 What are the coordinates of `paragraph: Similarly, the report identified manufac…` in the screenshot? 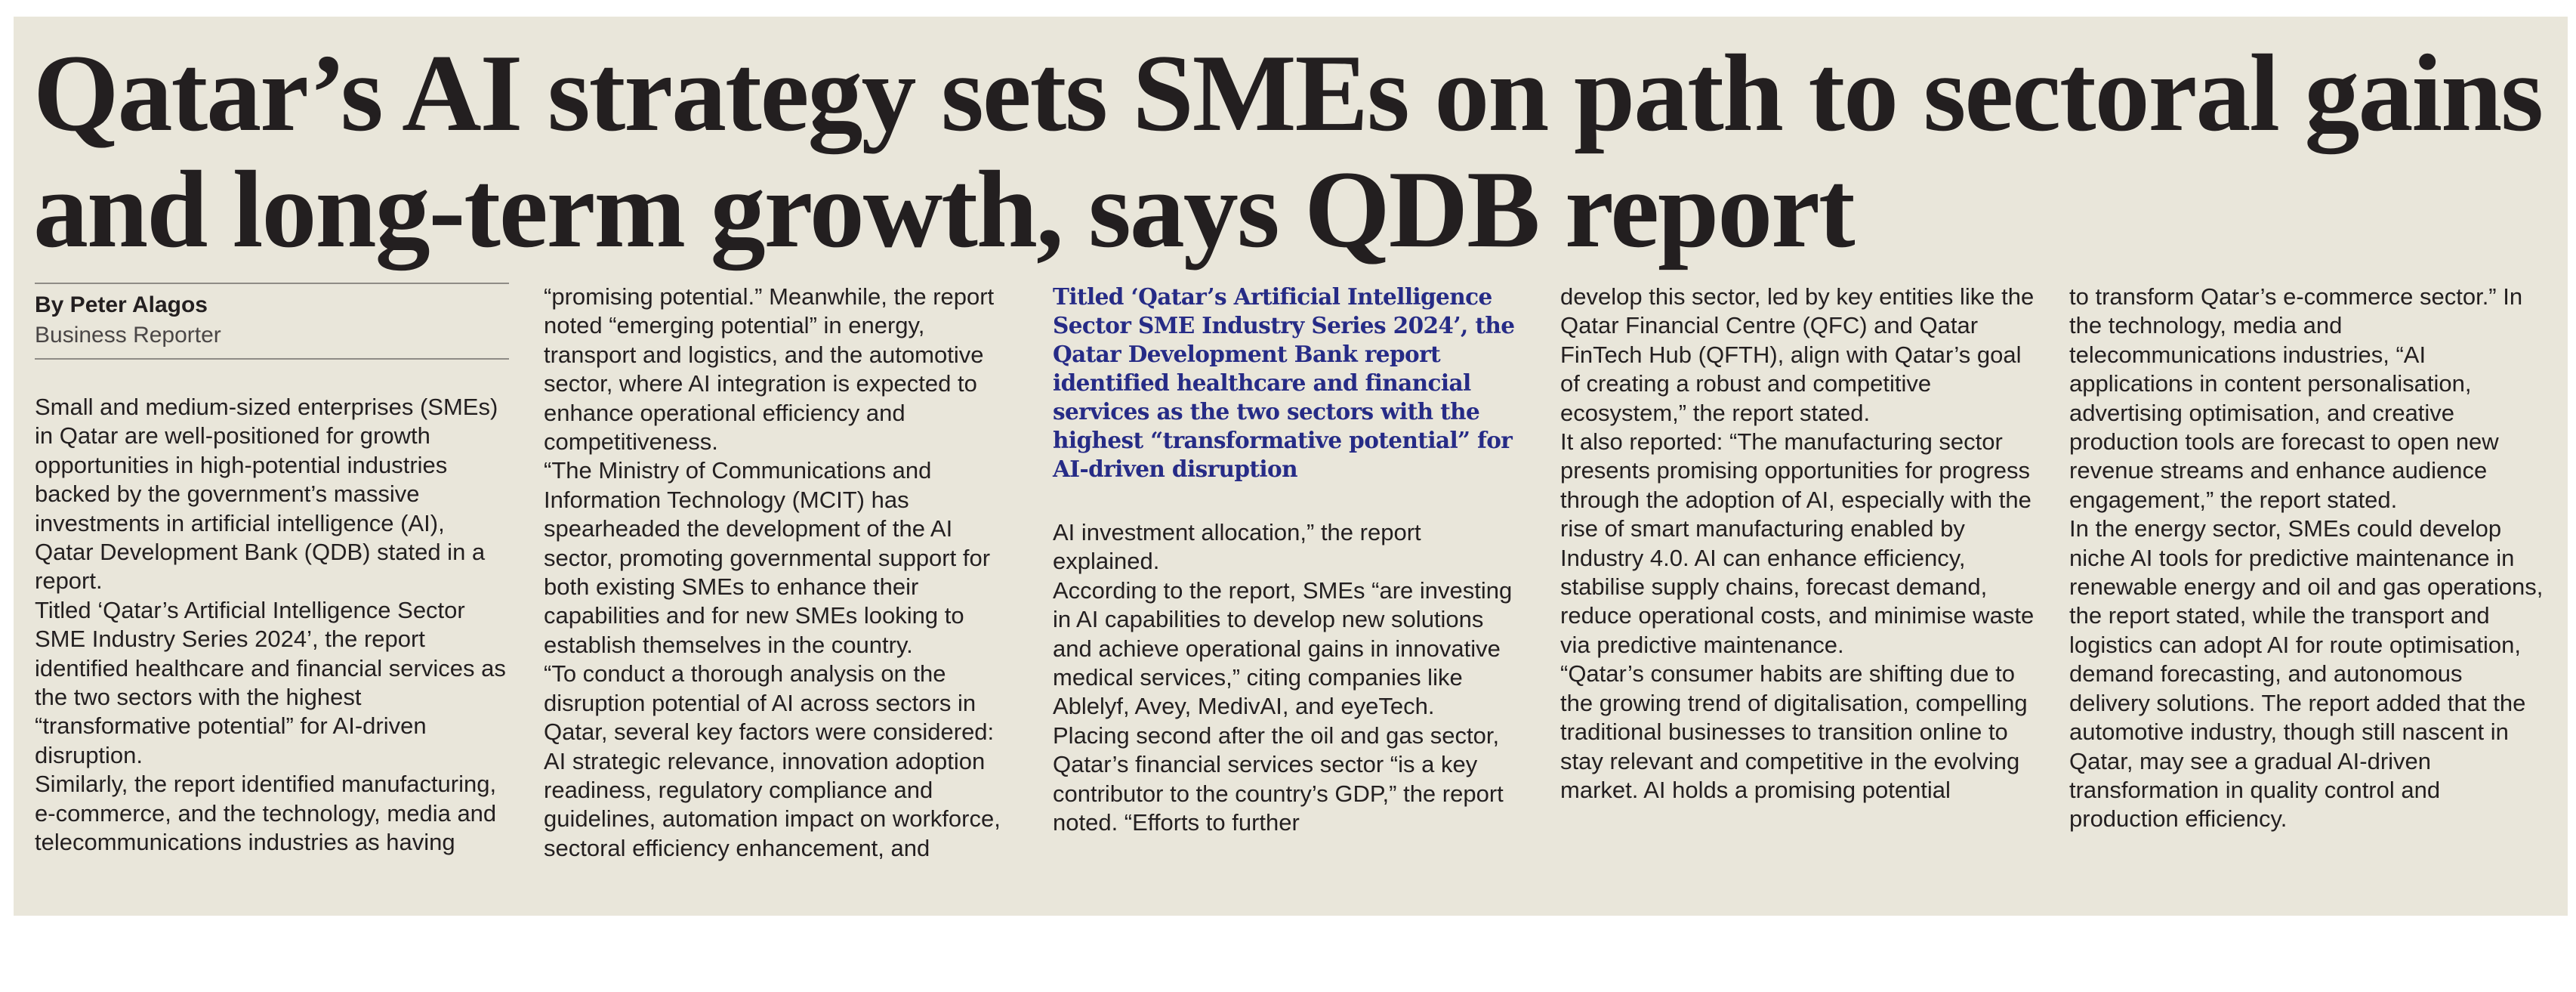 It's located at (266, 813).